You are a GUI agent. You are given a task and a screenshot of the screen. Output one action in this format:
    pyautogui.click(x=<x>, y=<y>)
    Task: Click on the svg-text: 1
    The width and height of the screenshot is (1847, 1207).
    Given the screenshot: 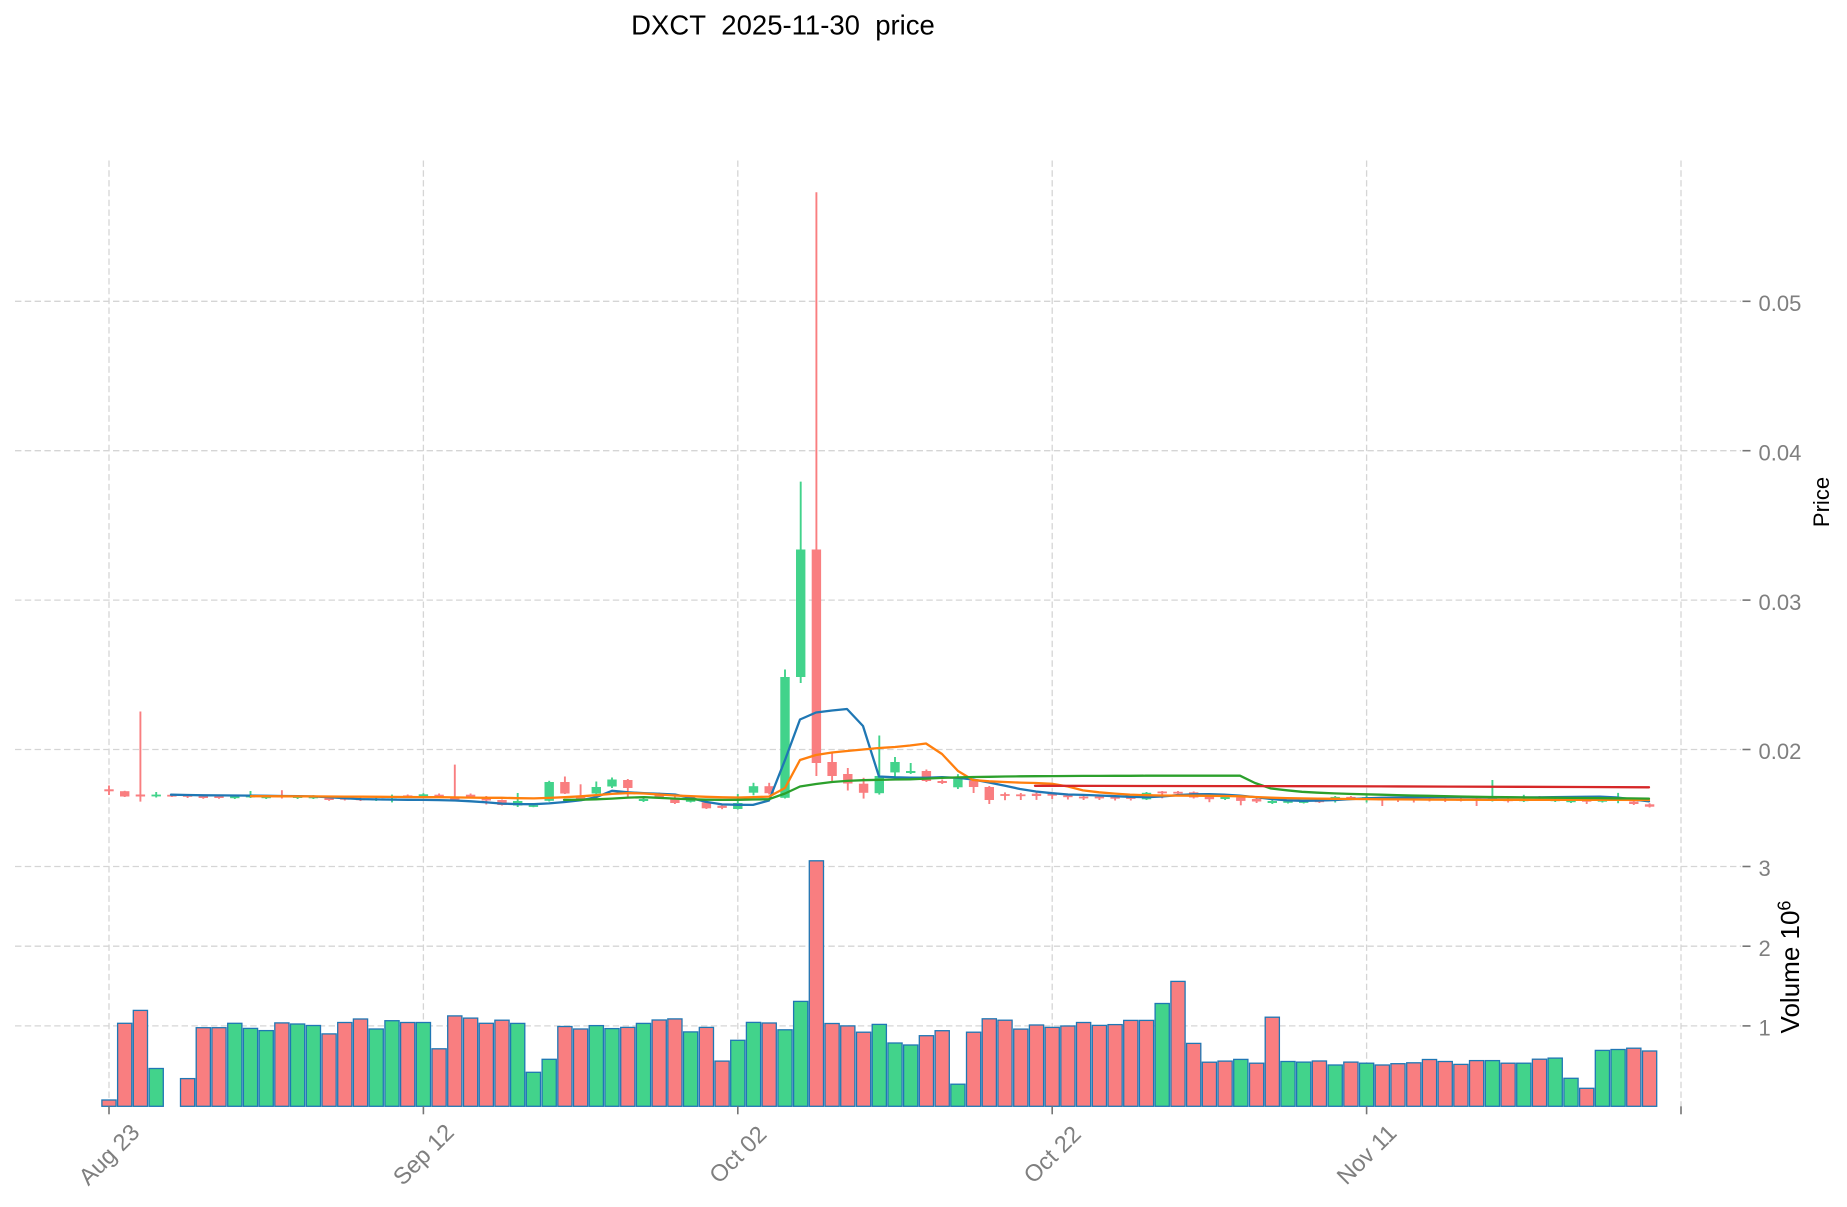 What is the action you would take?
    pyautogui.click(x=1765, y=1028)
    